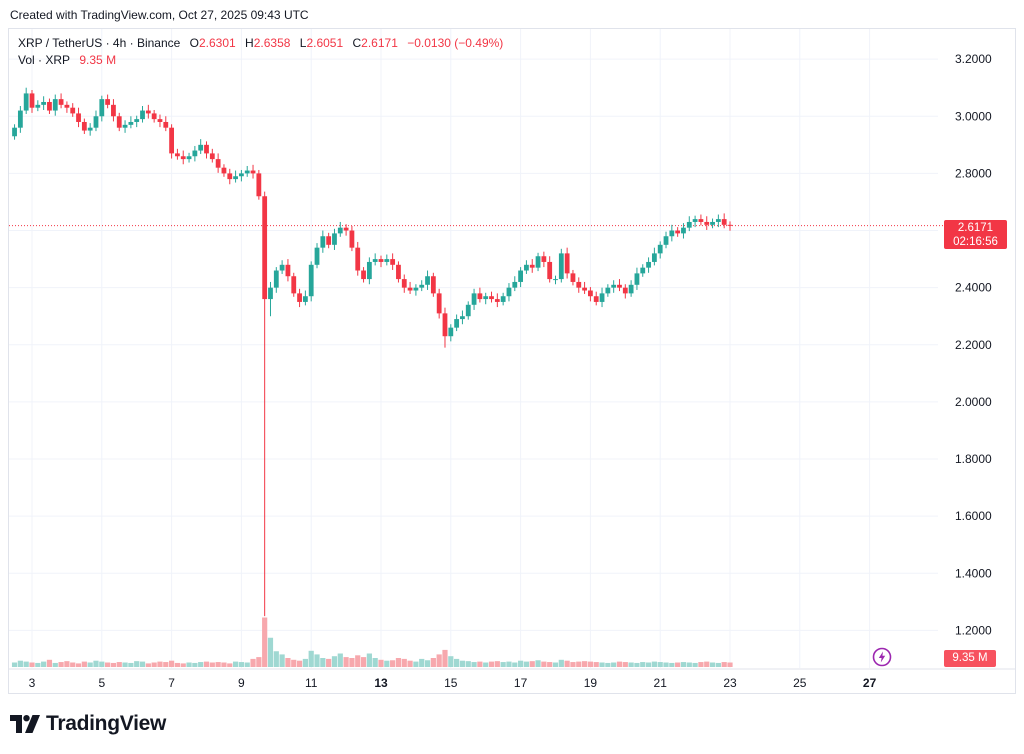 This screenshot has width=1024, height=754. Describe the element at coordinates (44, 60) in the screenshot. I see `legend-volume-label: Vol · XRP` at that location.